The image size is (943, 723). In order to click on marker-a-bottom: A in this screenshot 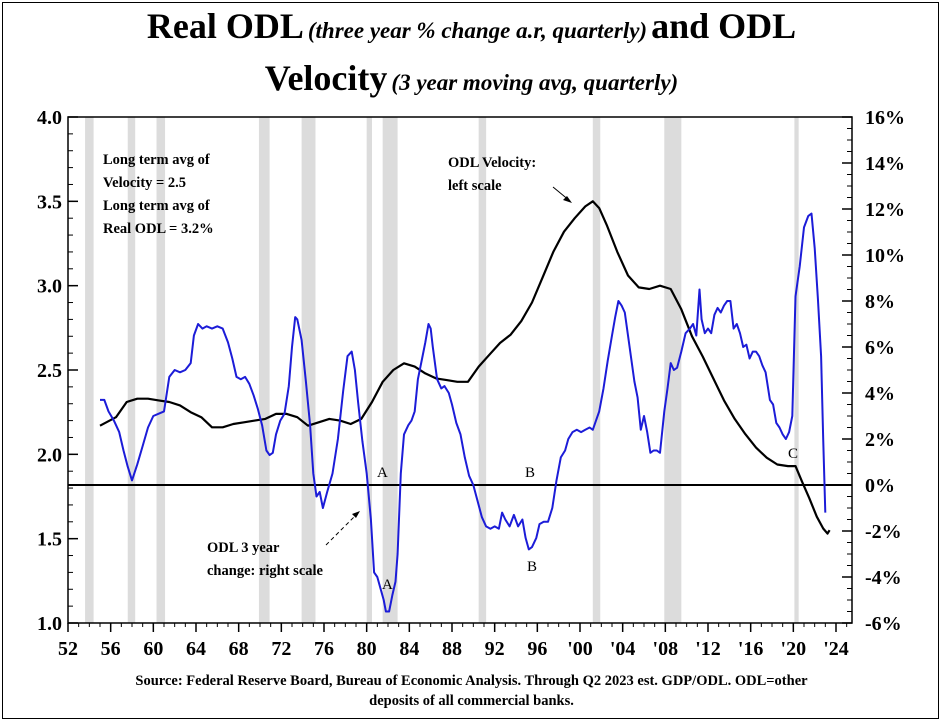, I will do `click(387, 585)`.